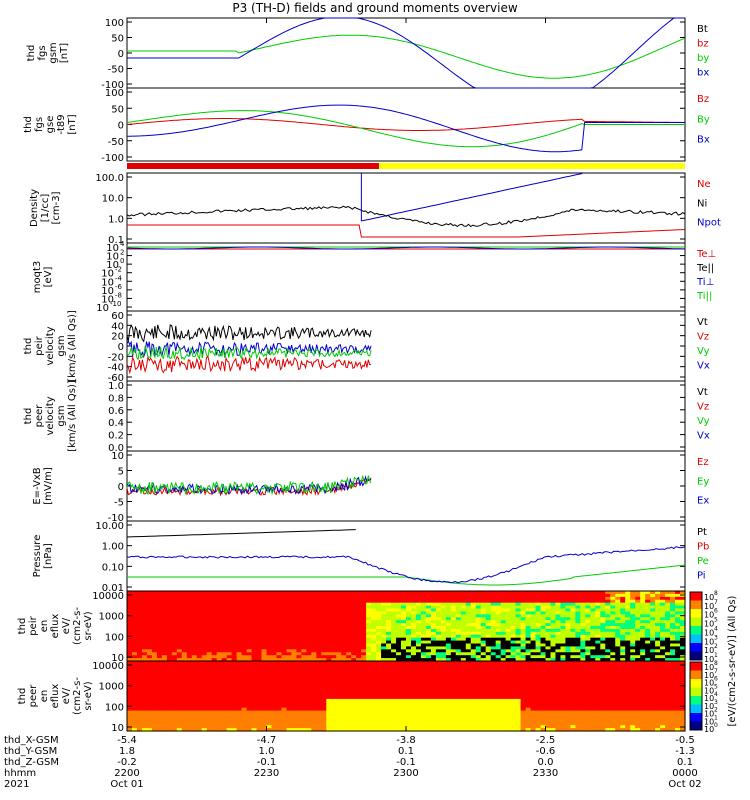 This screenshot has width=750, height=800. I want to click on legend-Vx: Vx, so click(703, 436).